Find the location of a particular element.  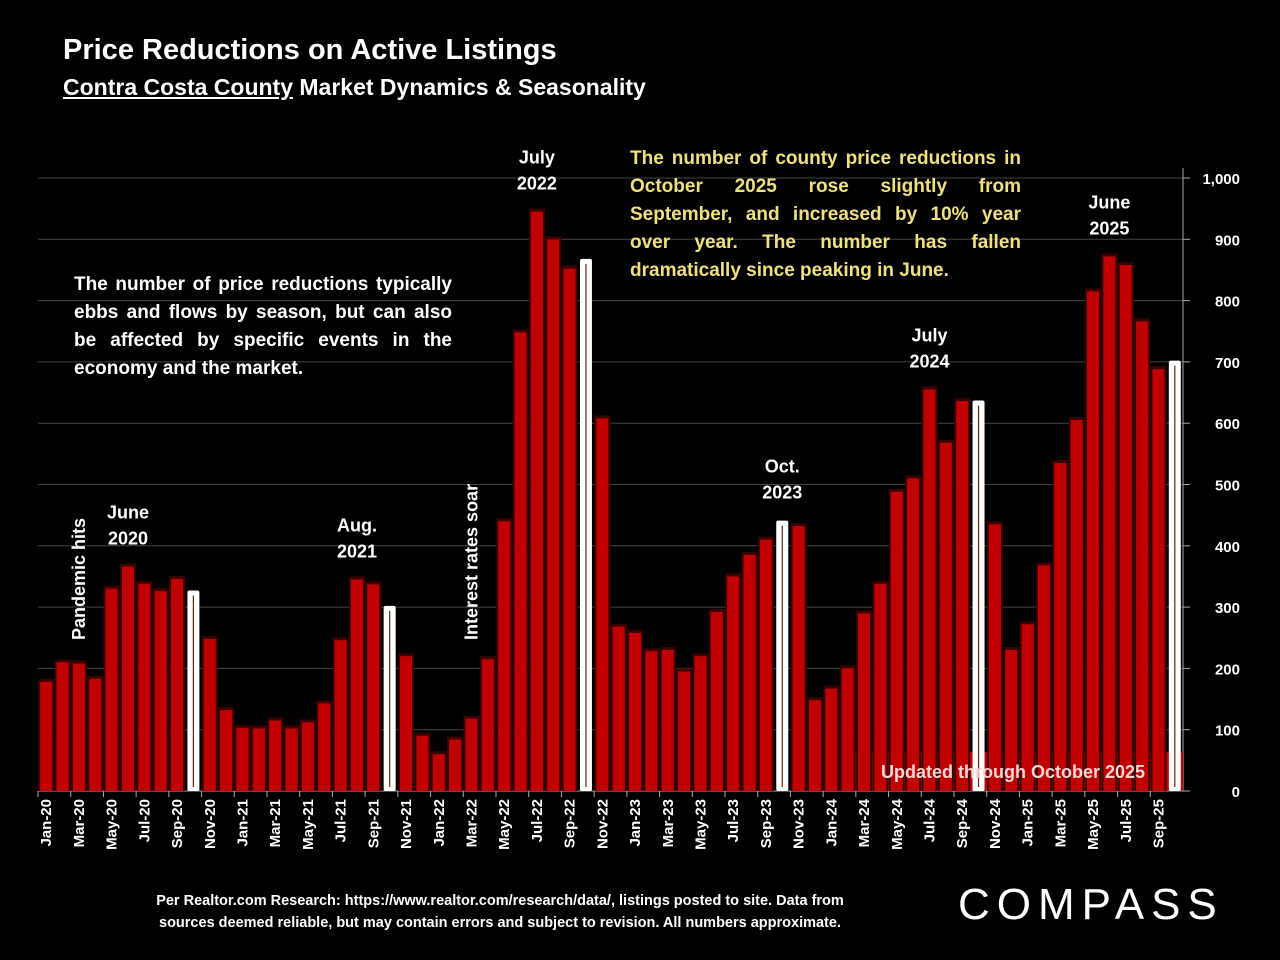

x-tick-label: Jan-22 is located at coordinates (439, 823).